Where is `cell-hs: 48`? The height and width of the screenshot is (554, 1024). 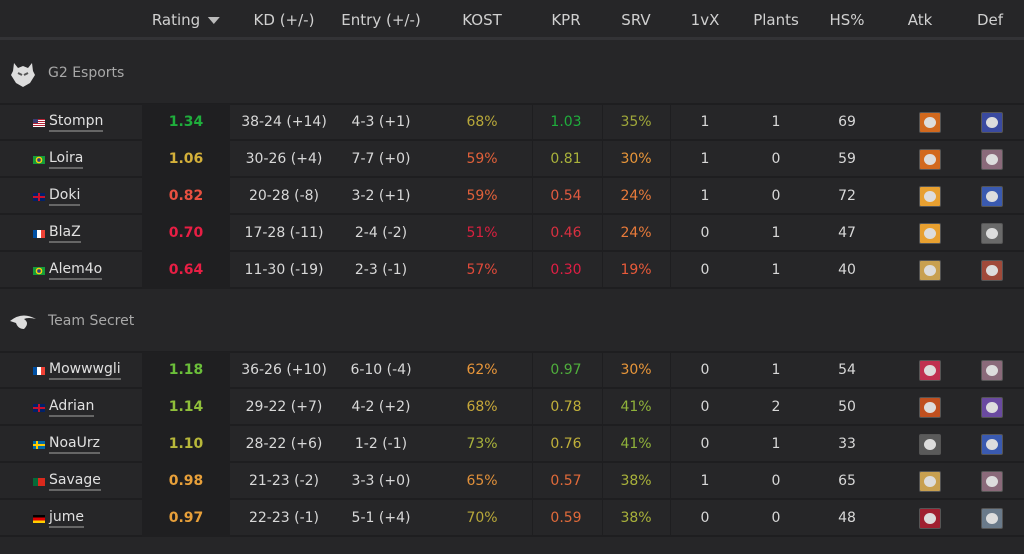
cell-hs: 48 is located at coordinates (847, 518).